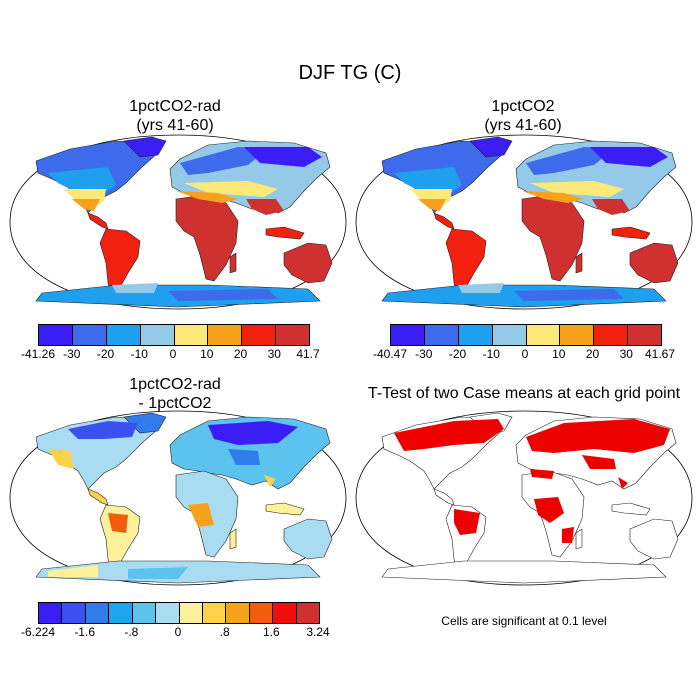  What do you see at coordinates (233, 263) in the screenshot?
I see `panel-1-land-mad` at bounding box center [233, 263].